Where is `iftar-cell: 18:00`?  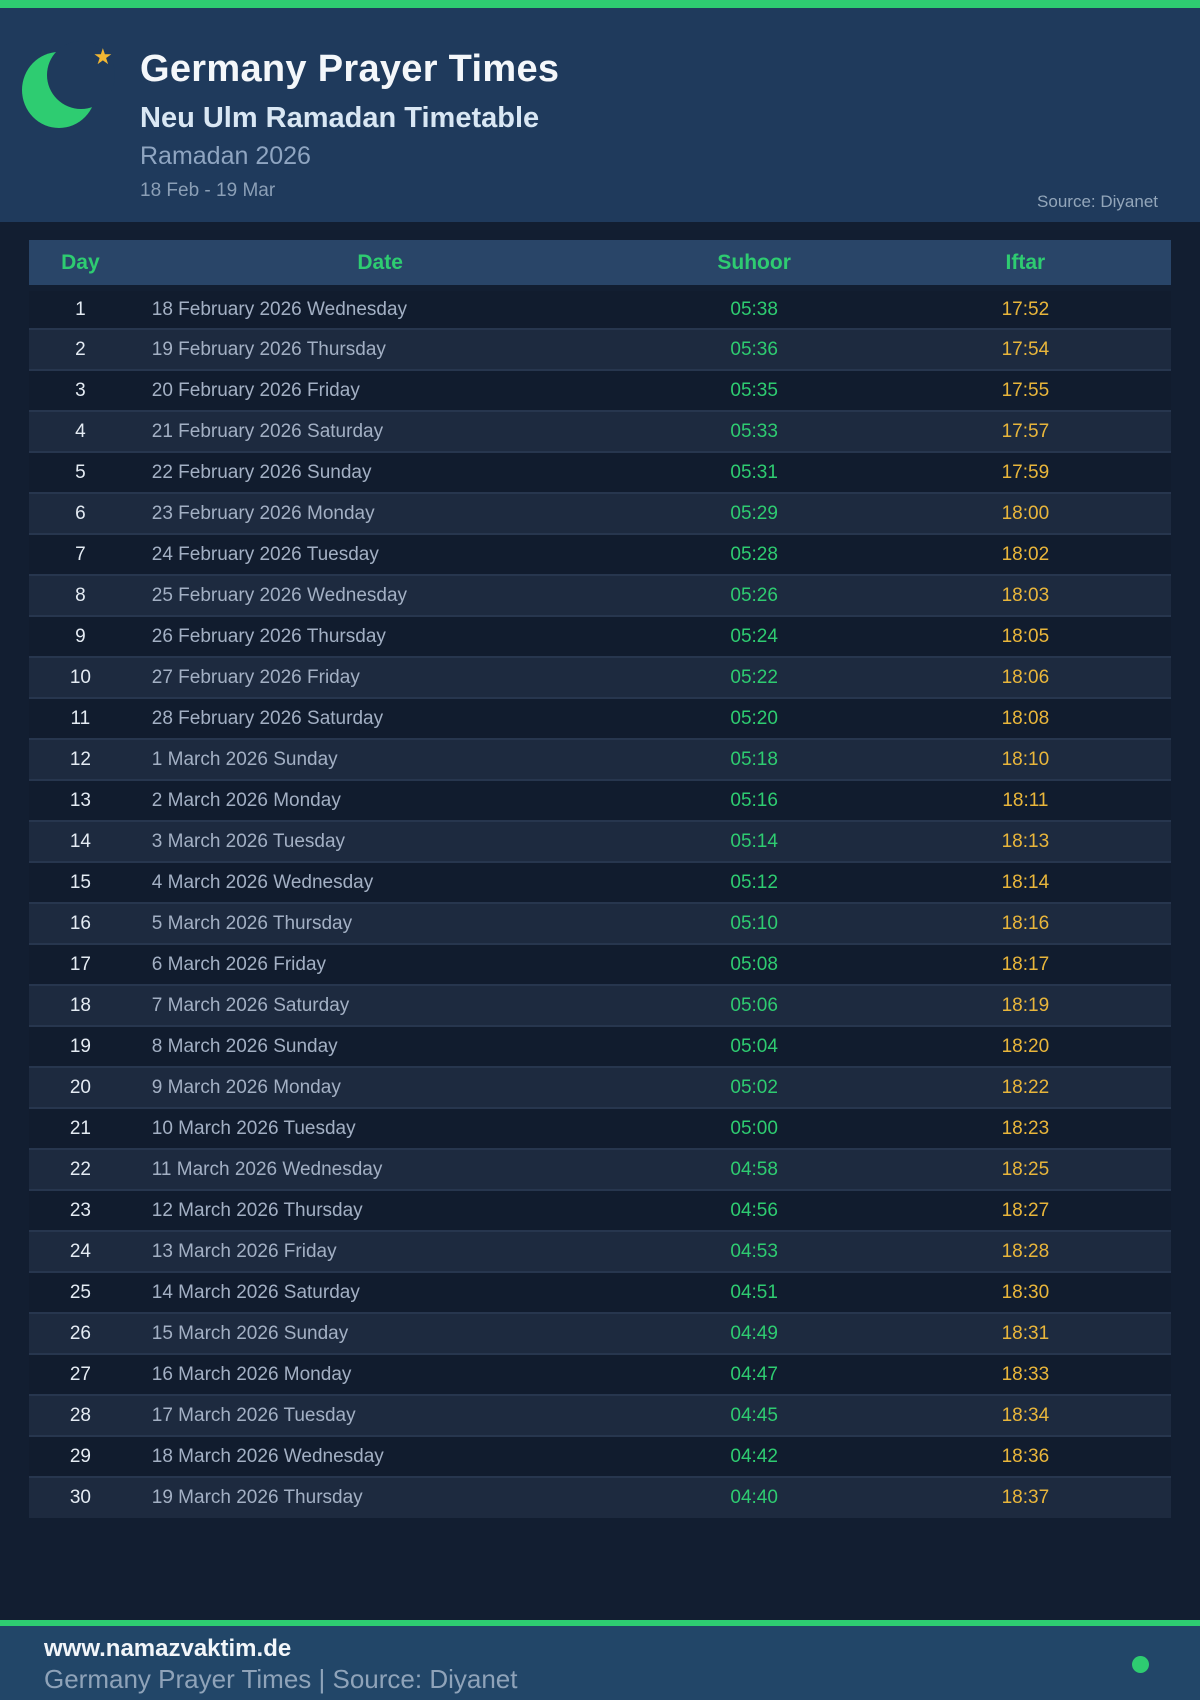
iftar-cell: 18:00 is located at coordinates (1025, 513).